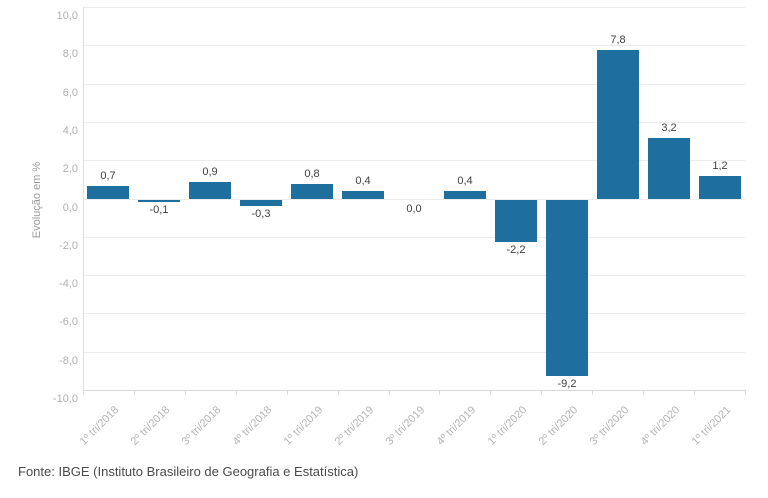 The image size is (768, 498). I want to click on bar-2º tri/2020, so click(567, 288).